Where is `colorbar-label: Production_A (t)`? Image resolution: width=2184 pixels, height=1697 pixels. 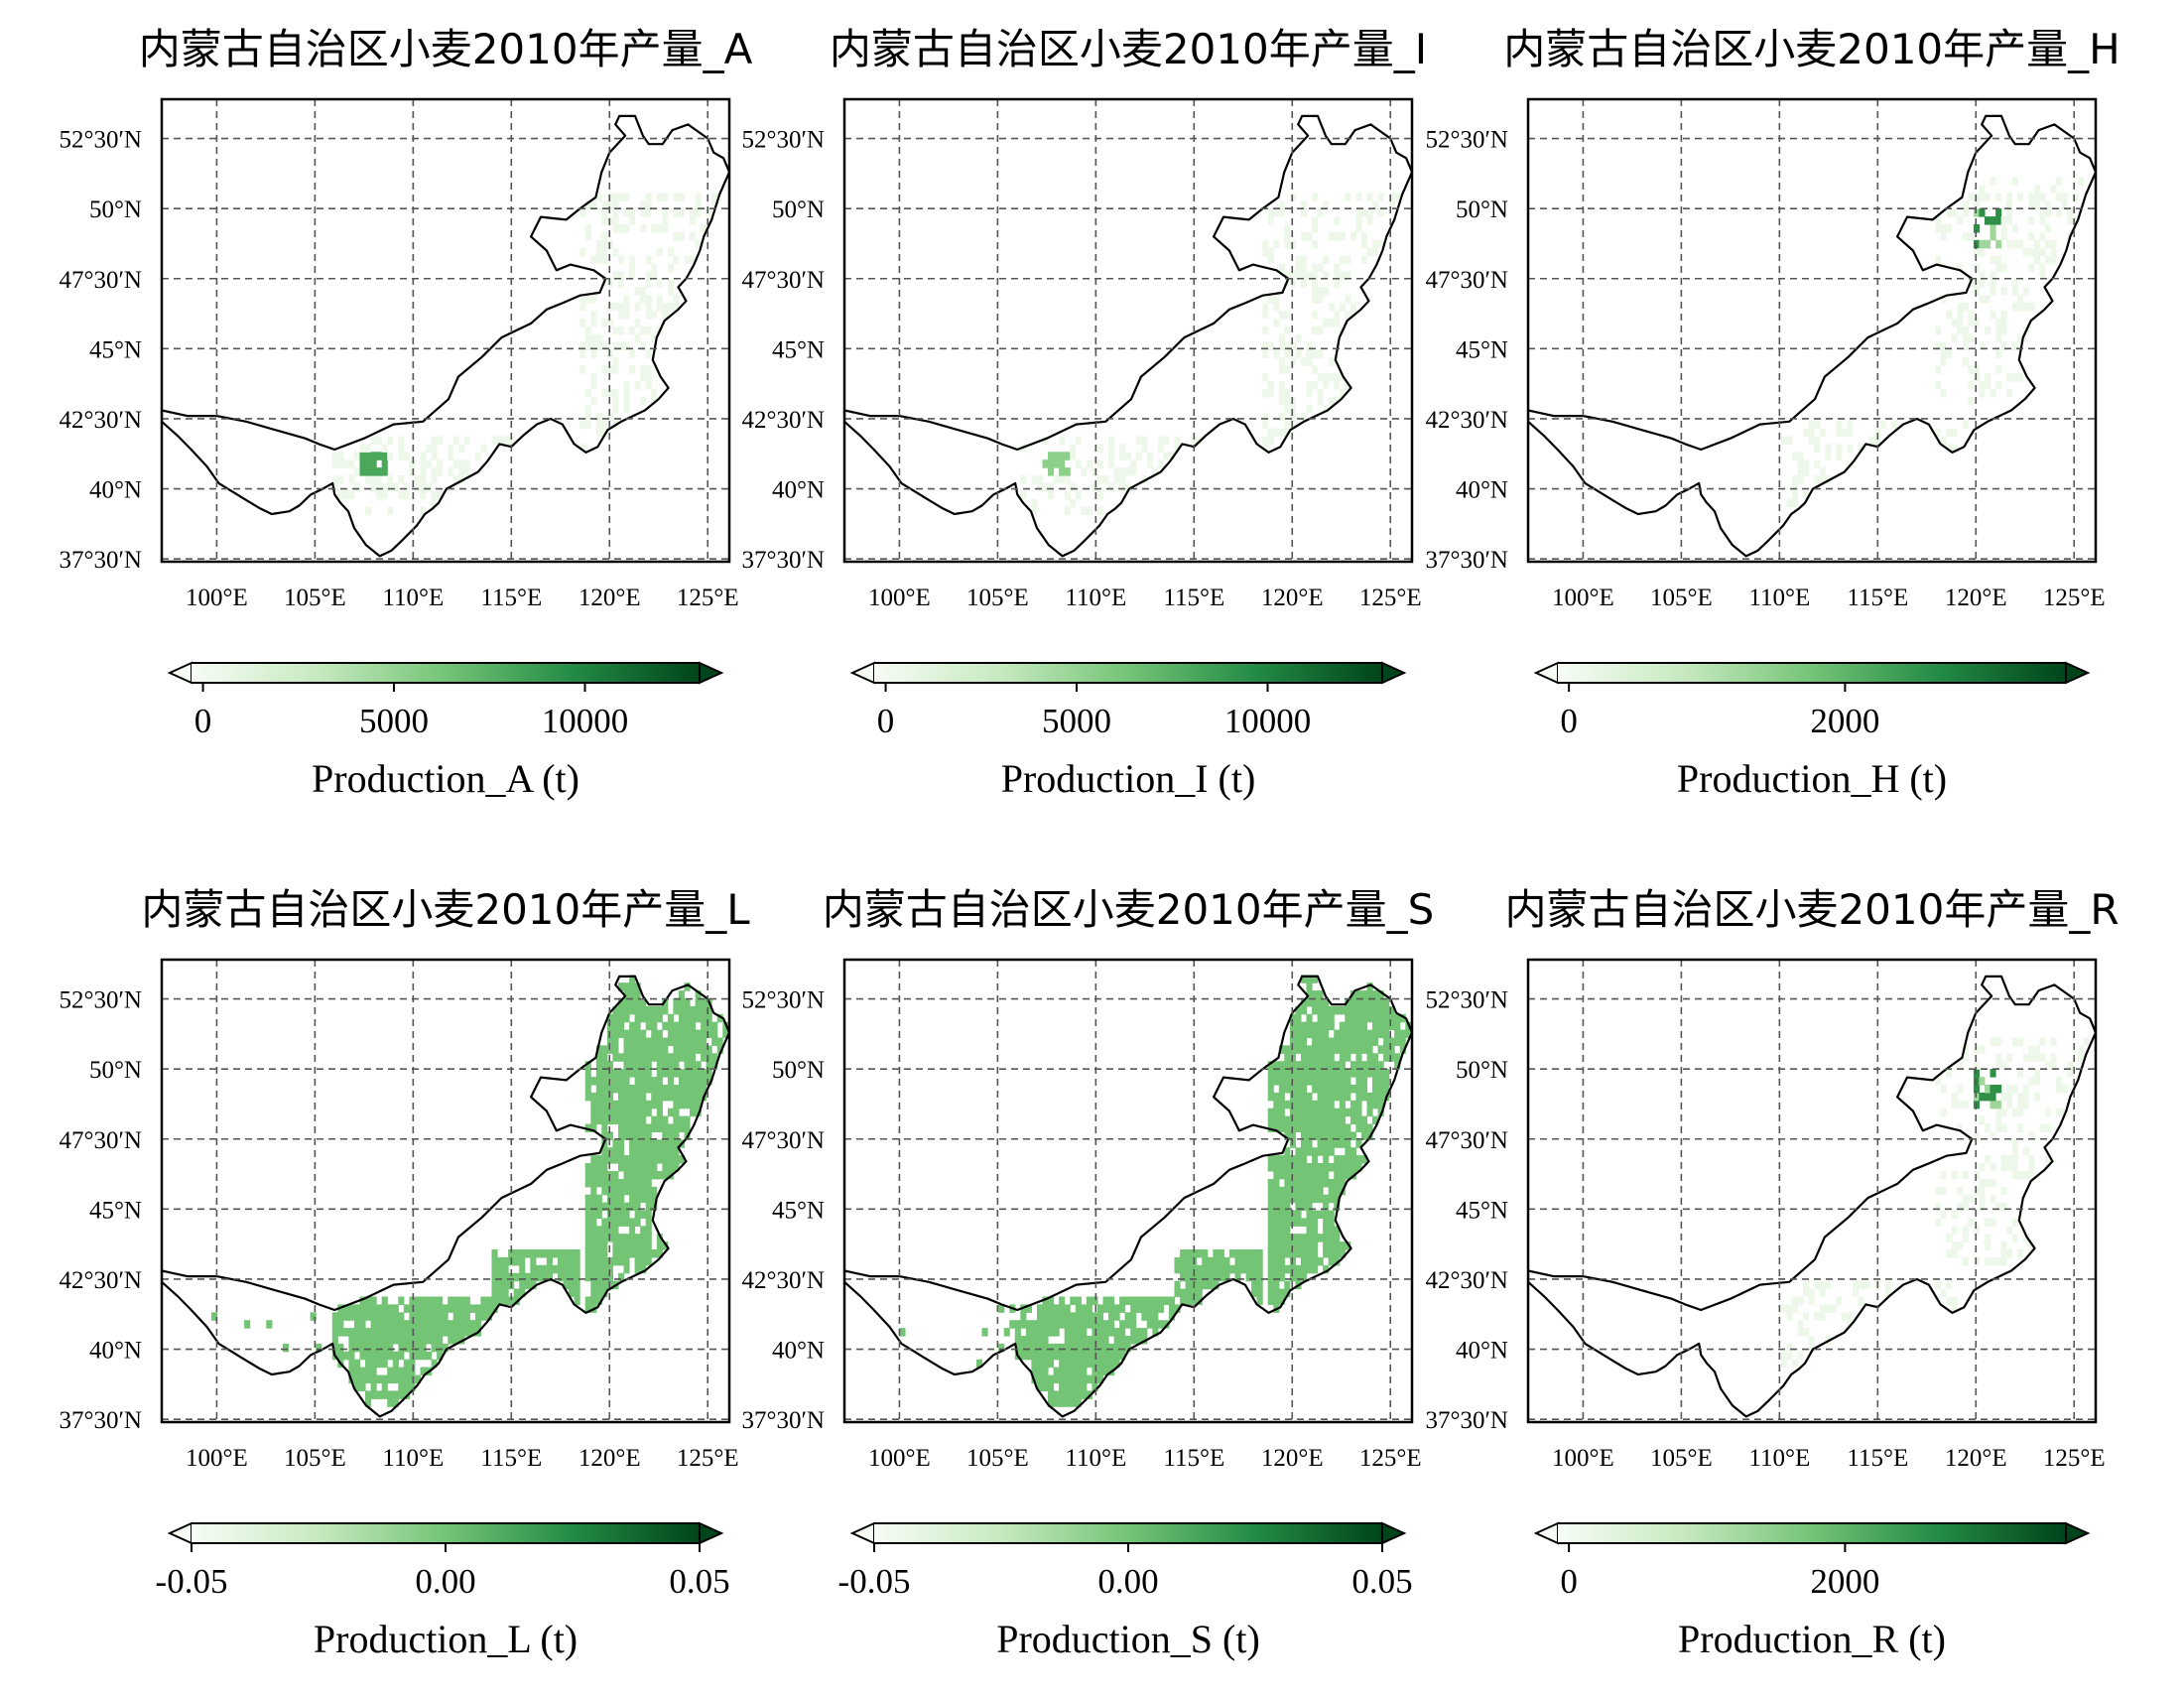 colorbar-label: Production_A (t) is located at coordinates (445, 778).